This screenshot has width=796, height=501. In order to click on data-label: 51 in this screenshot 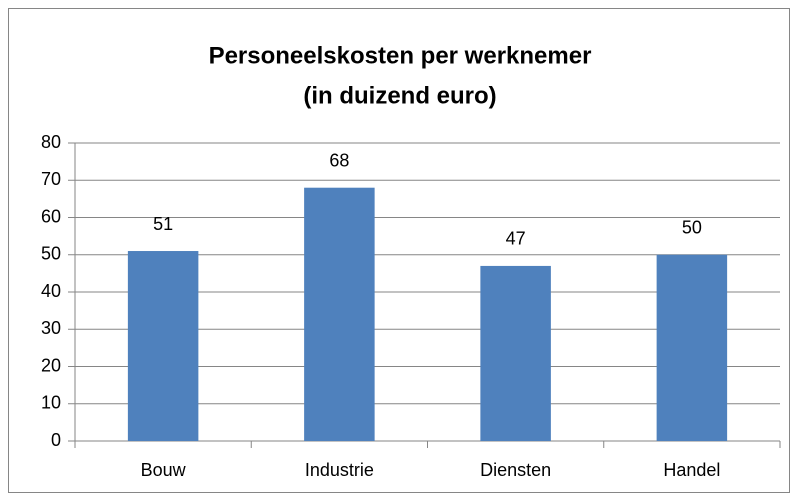, I will do `click(163, 224)`.